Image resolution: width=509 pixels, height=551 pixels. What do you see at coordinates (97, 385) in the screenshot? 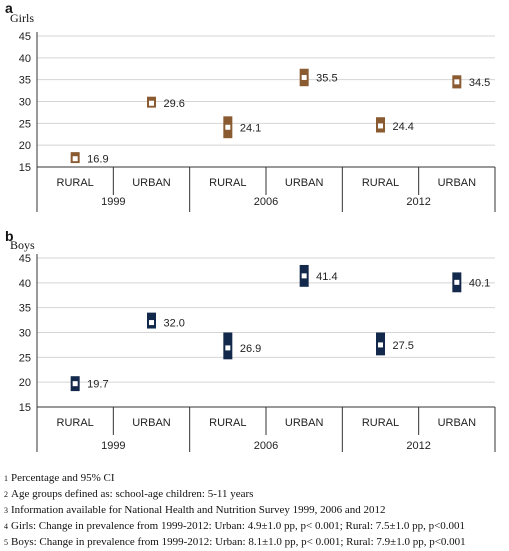
I see `data-label: 19.7` at bounding box center [97, 385].